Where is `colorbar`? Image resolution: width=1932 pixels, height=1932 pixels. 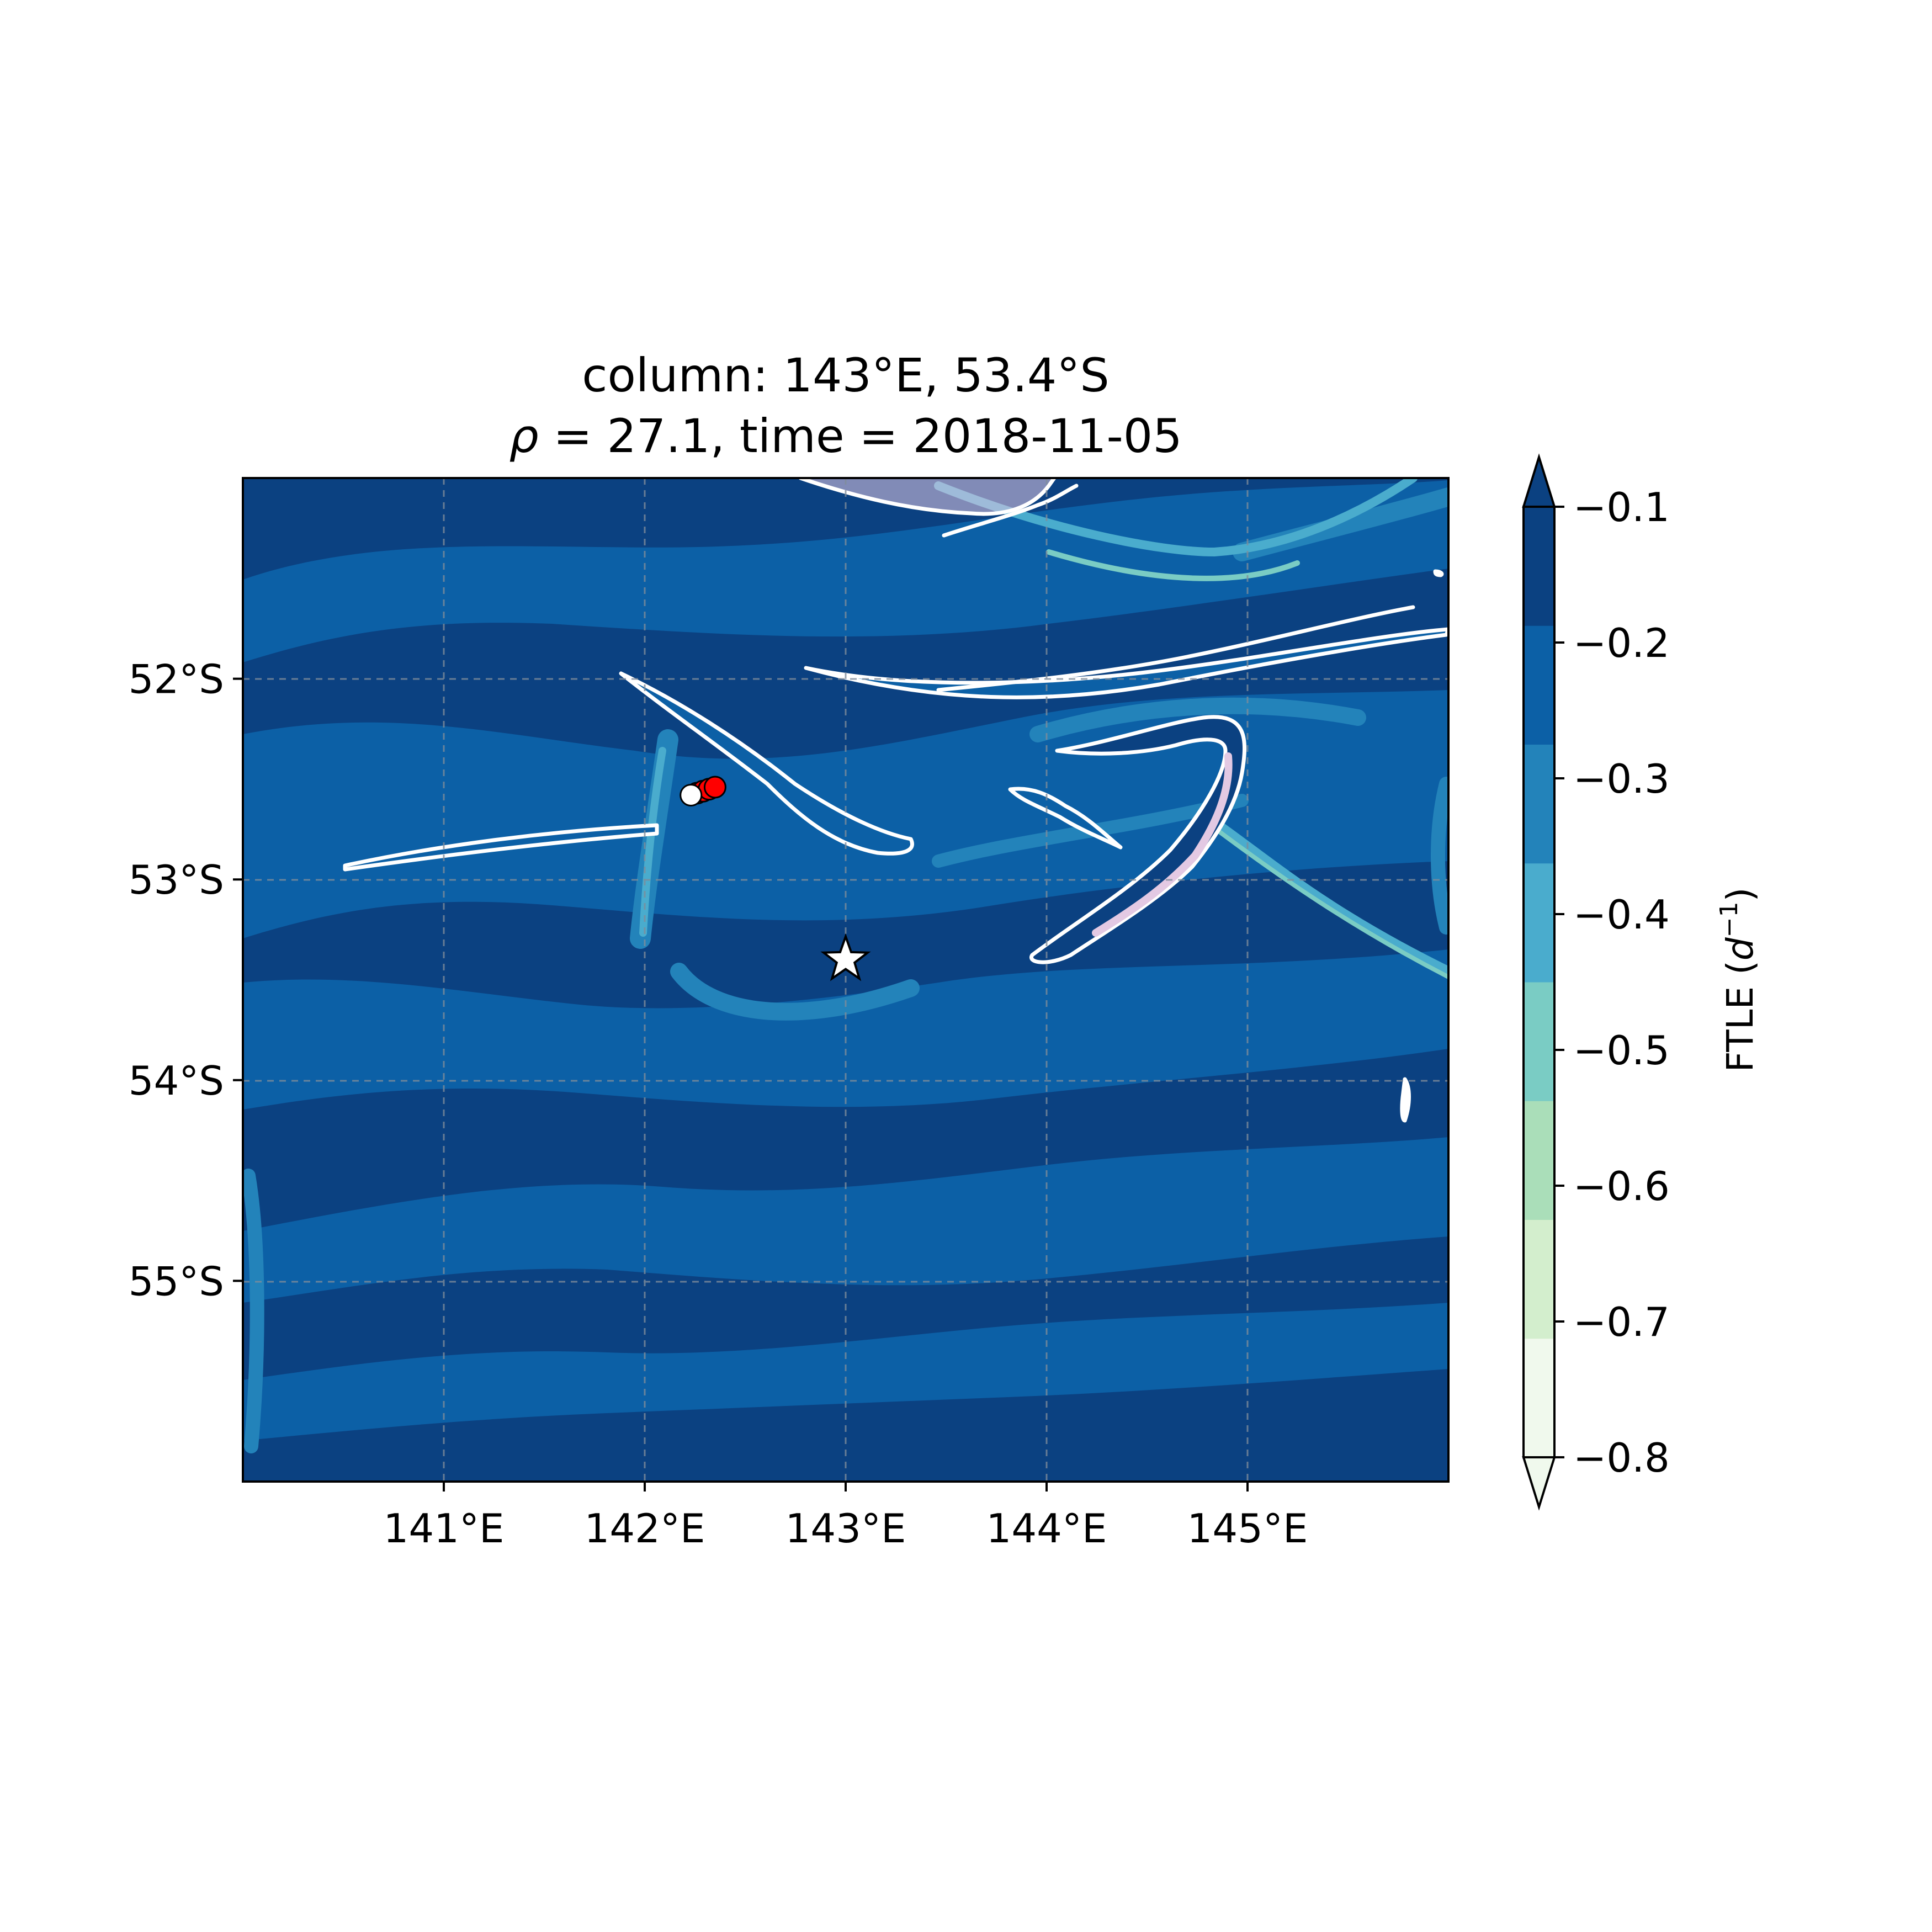
colorbar is located at coordinates (1539, 982).